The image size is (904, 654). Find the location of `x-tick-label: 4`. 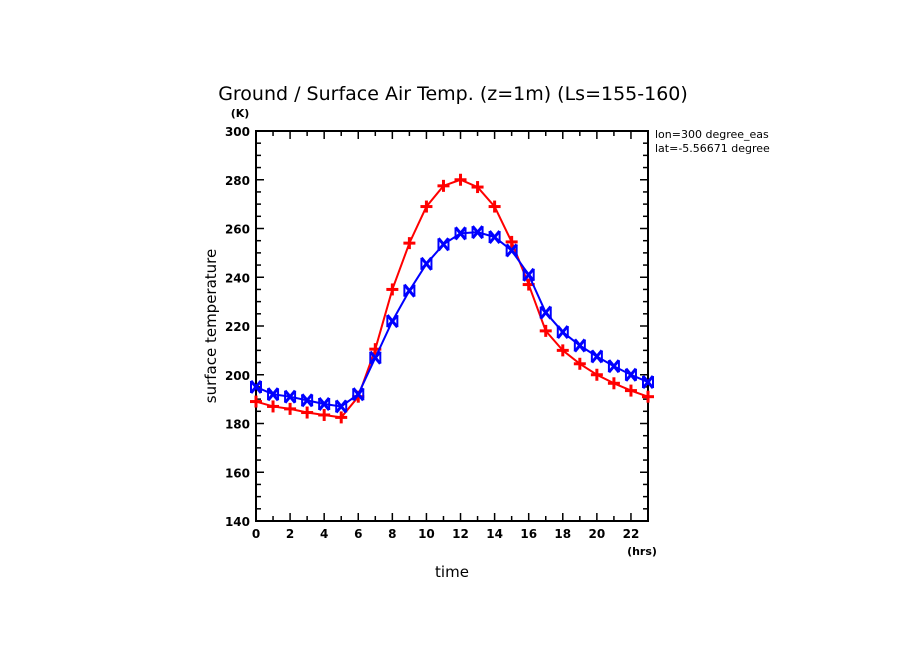

x-tick-label: 4 is located at coordinates (324, 534).